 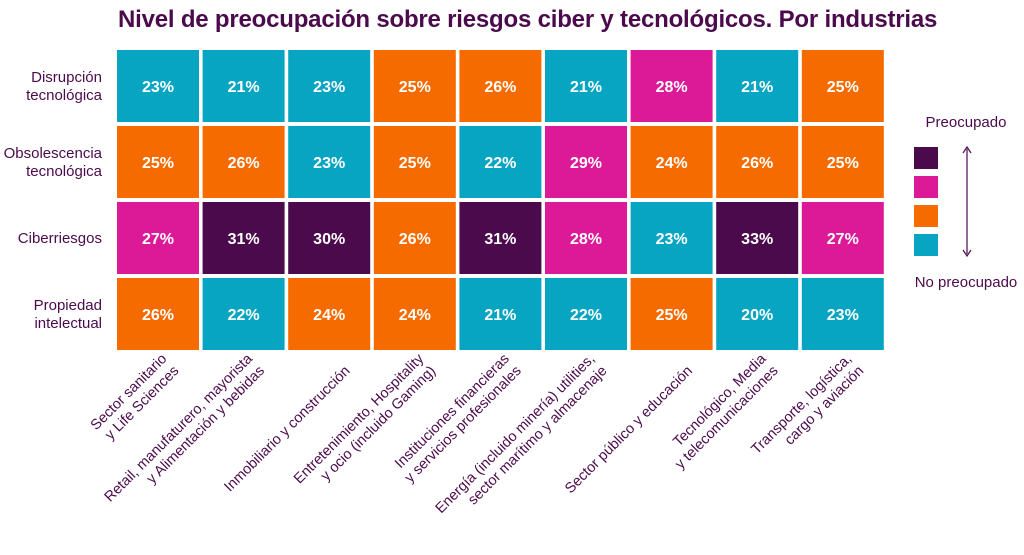 I want to click on arrow-up-icon, so click(x=967, y=149).